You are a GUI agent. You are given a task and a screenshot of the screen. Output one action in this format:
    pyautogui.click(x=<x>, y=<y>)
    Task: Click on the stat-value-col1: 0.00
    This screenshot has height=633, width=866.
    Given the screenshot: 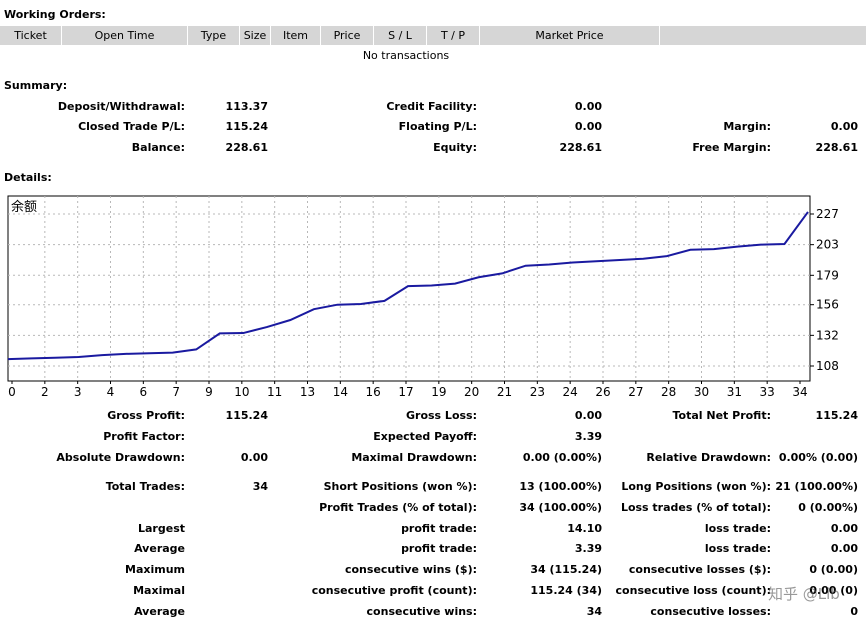 What is the action you would take?
    pyautogui.click(x=254, y=457)
    